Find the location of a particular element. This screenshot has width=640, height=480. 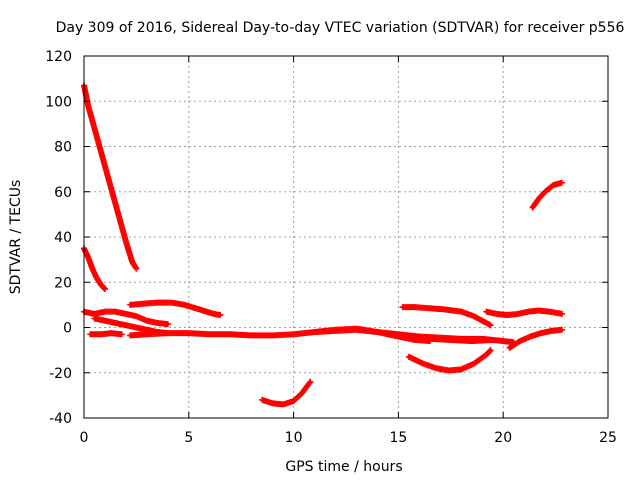

y-axis-label: SDTVAR / TECUs is located at coordinates (16, 237).